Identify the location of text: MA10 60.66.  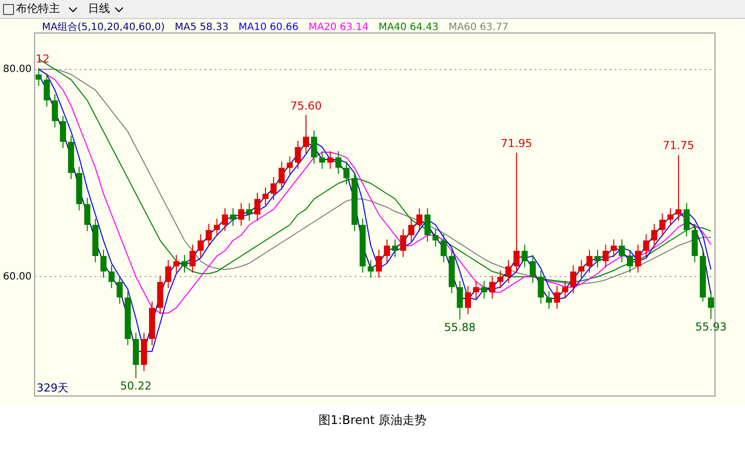
(268, 27).